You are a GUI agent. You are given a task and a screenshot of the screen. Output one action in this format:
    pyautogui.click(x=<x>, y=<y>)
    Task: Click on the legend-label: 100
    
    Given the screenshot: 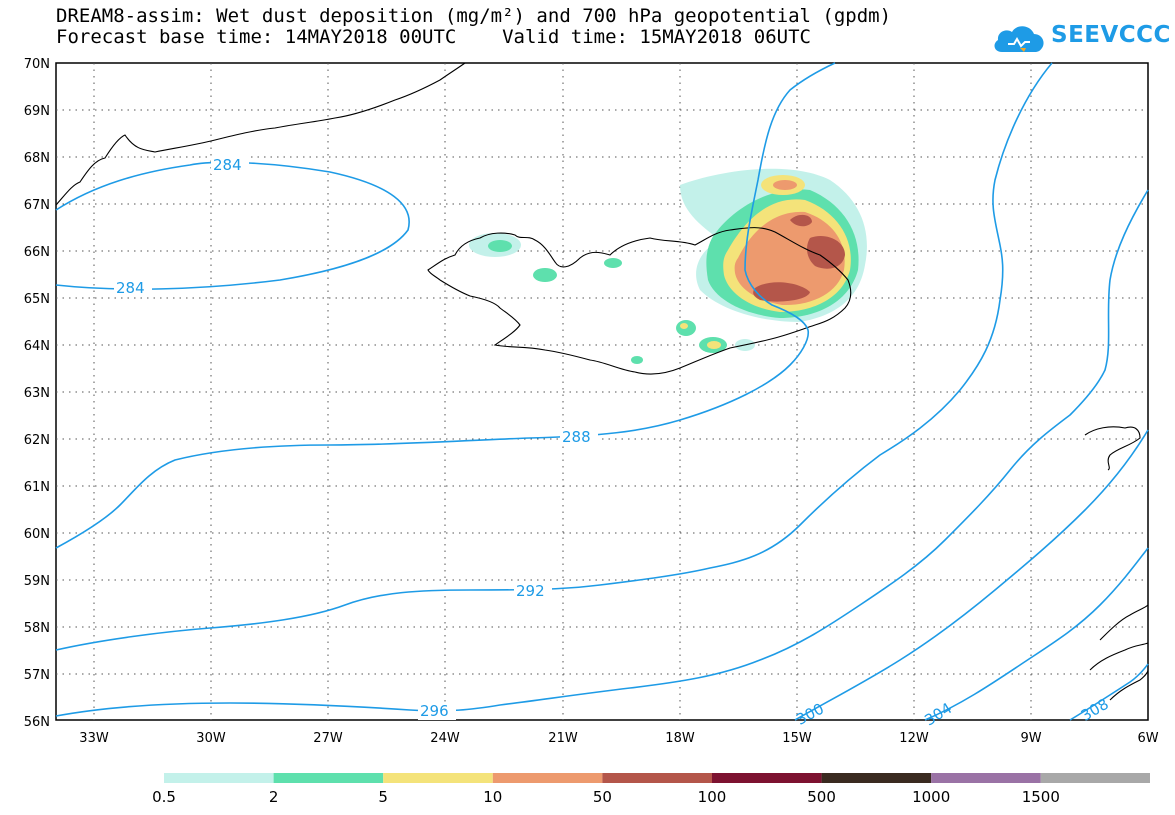 What is the action you would take?
    pyautogui.click(x=712, y=797)
    